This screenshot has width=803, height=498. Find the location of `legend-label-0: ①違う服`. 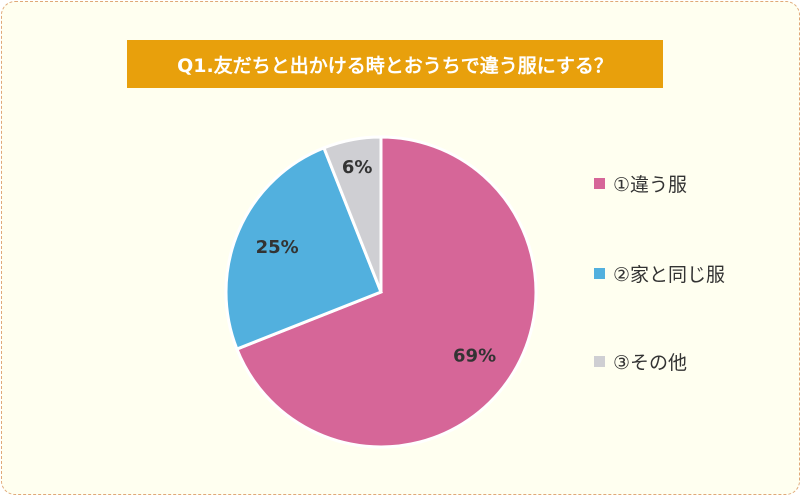

legend-label-0: ①違う服 is located at coordinates (650, 185).